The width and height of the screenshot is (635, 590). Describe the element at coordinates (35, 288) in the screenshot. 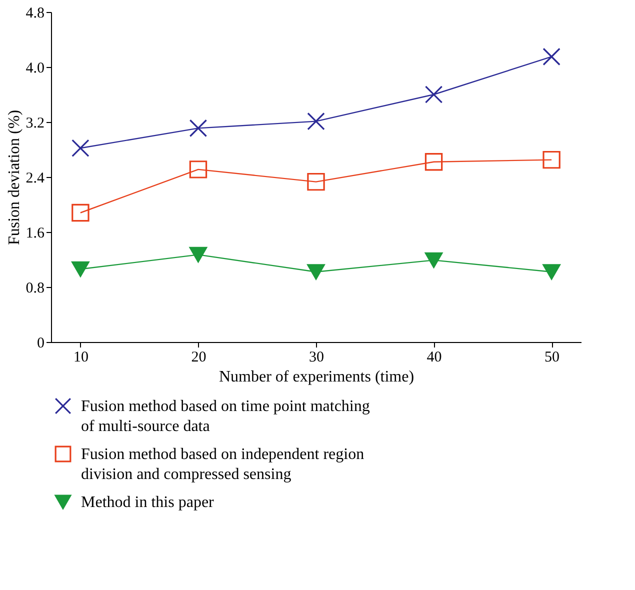

I see `y-tick-label: 0.8` at that location.